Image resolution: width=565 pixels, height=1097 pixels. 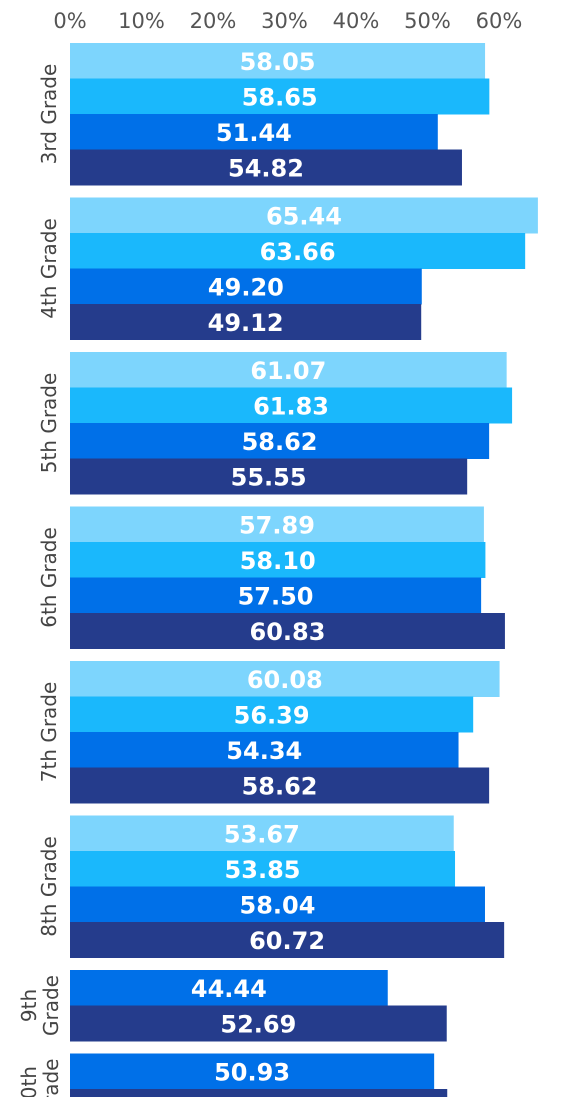 What do you see at coordinates (49, 732) in the screenshot?
I see `category-label: 7th Grade` at bounding box center [49, 732].